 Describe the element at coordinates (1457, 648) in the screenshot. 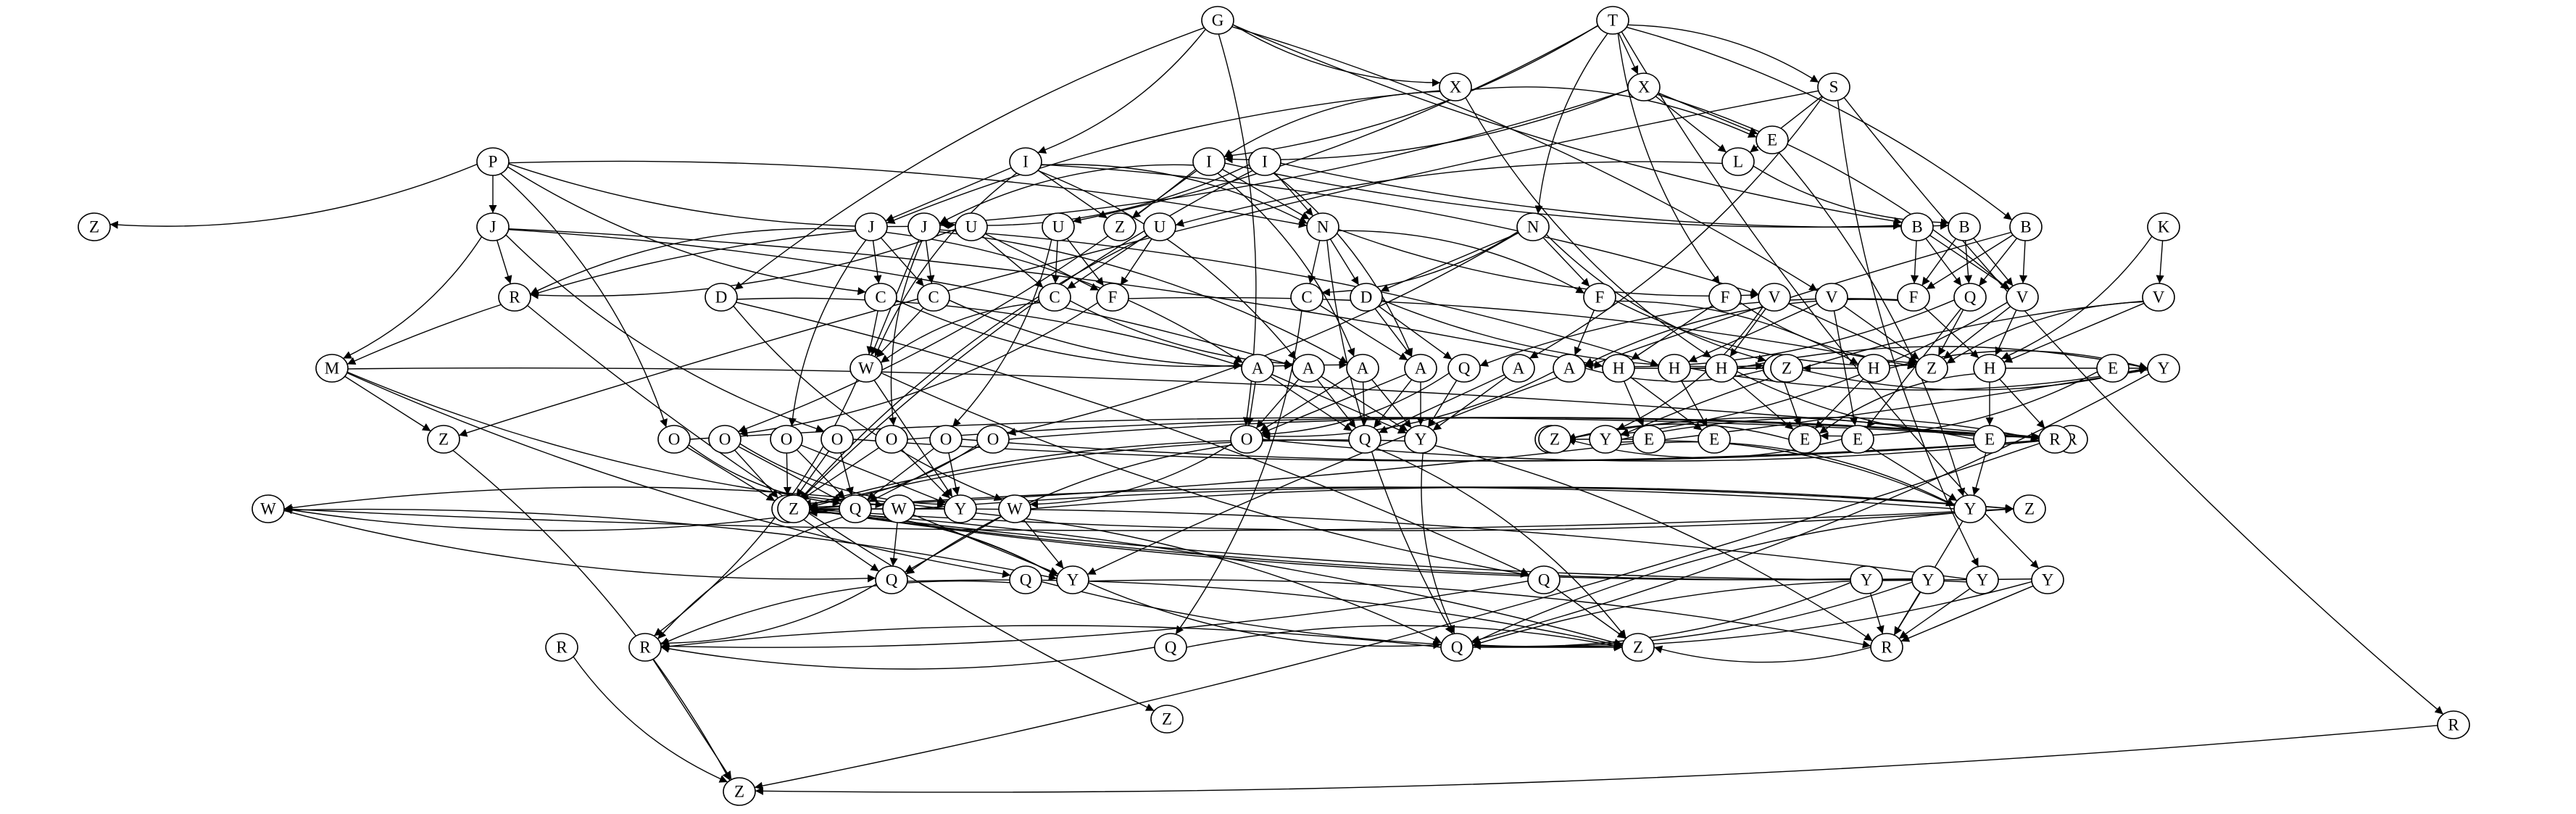

I see `node-label: Q` at that location.